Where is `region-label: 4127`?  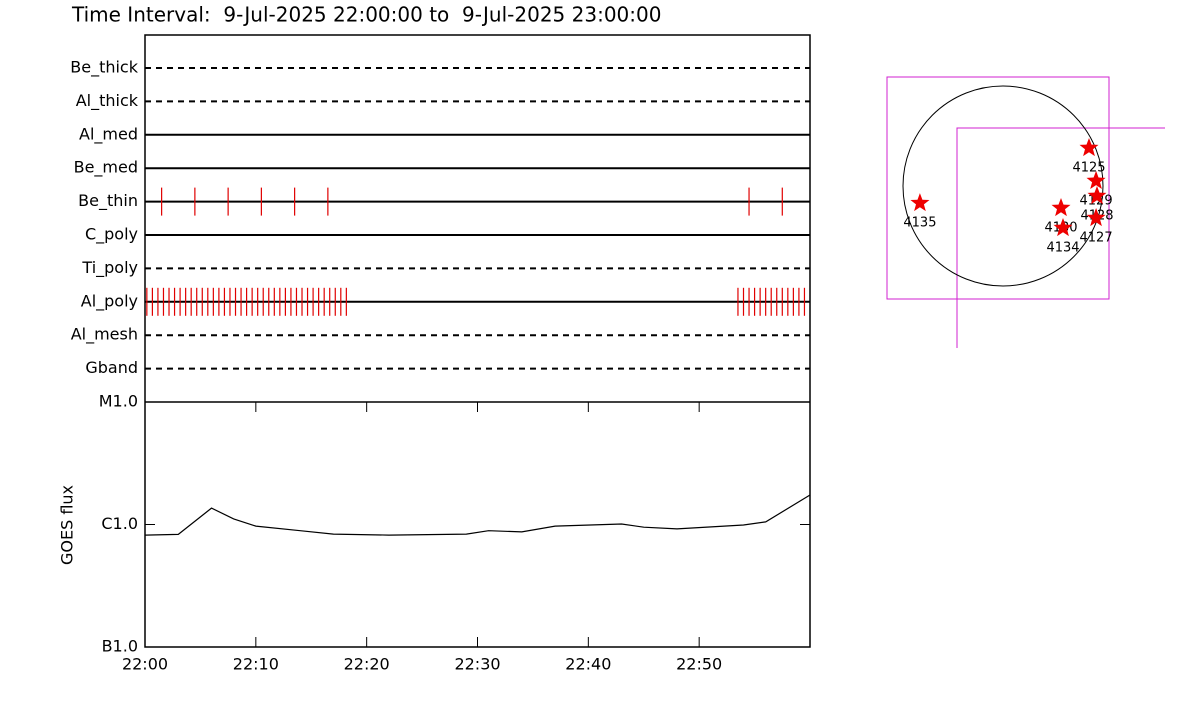
region-label: 4127 is located at coordinates (1096, 238).